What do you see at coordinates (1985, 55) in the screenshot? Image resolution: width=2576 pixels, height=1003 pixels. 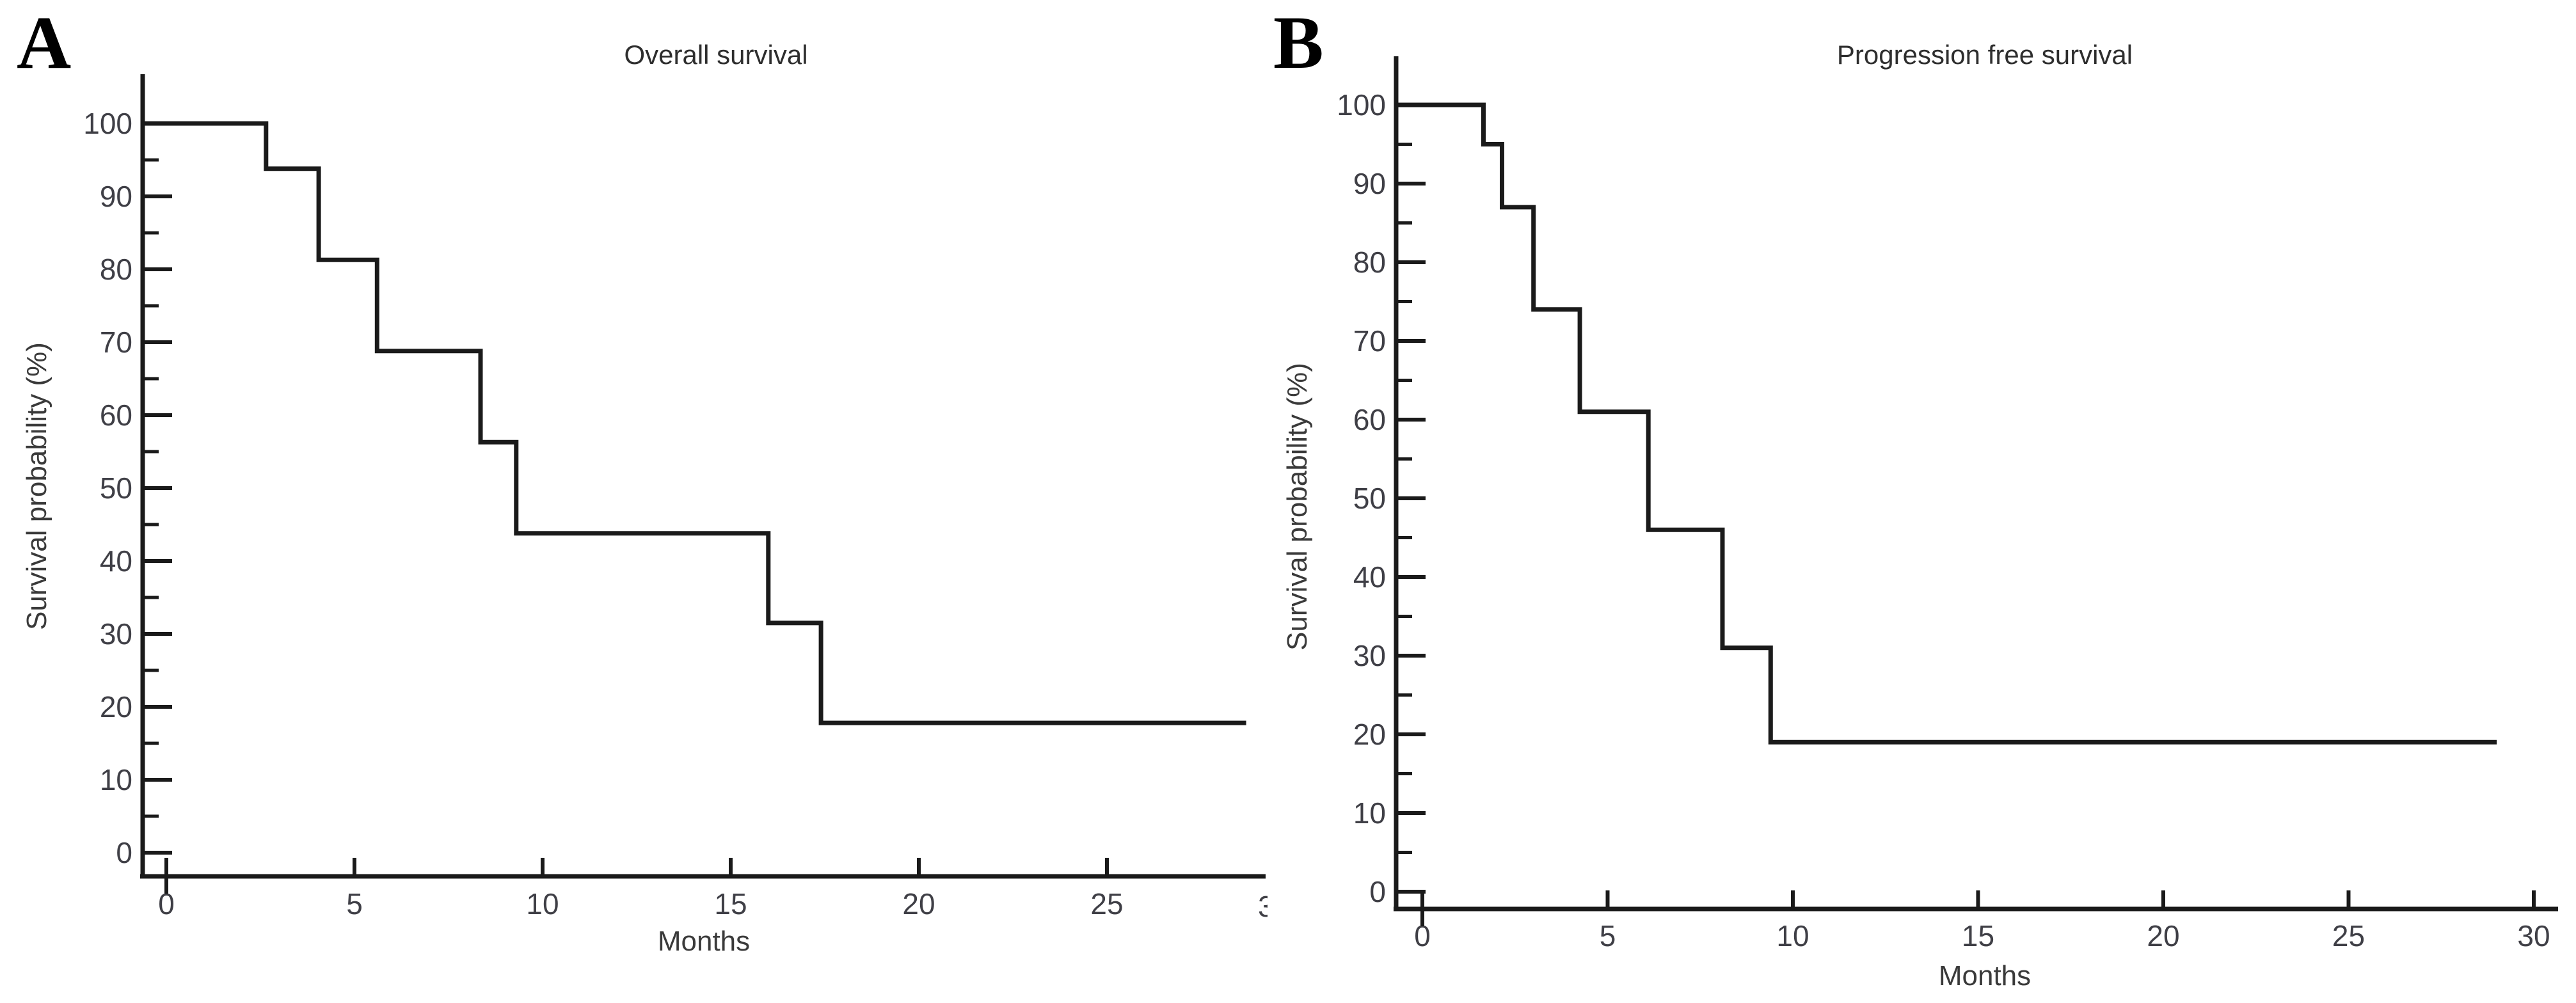 I see `panel-b-title: Progression free survival` at bounding box center [1985, 55].